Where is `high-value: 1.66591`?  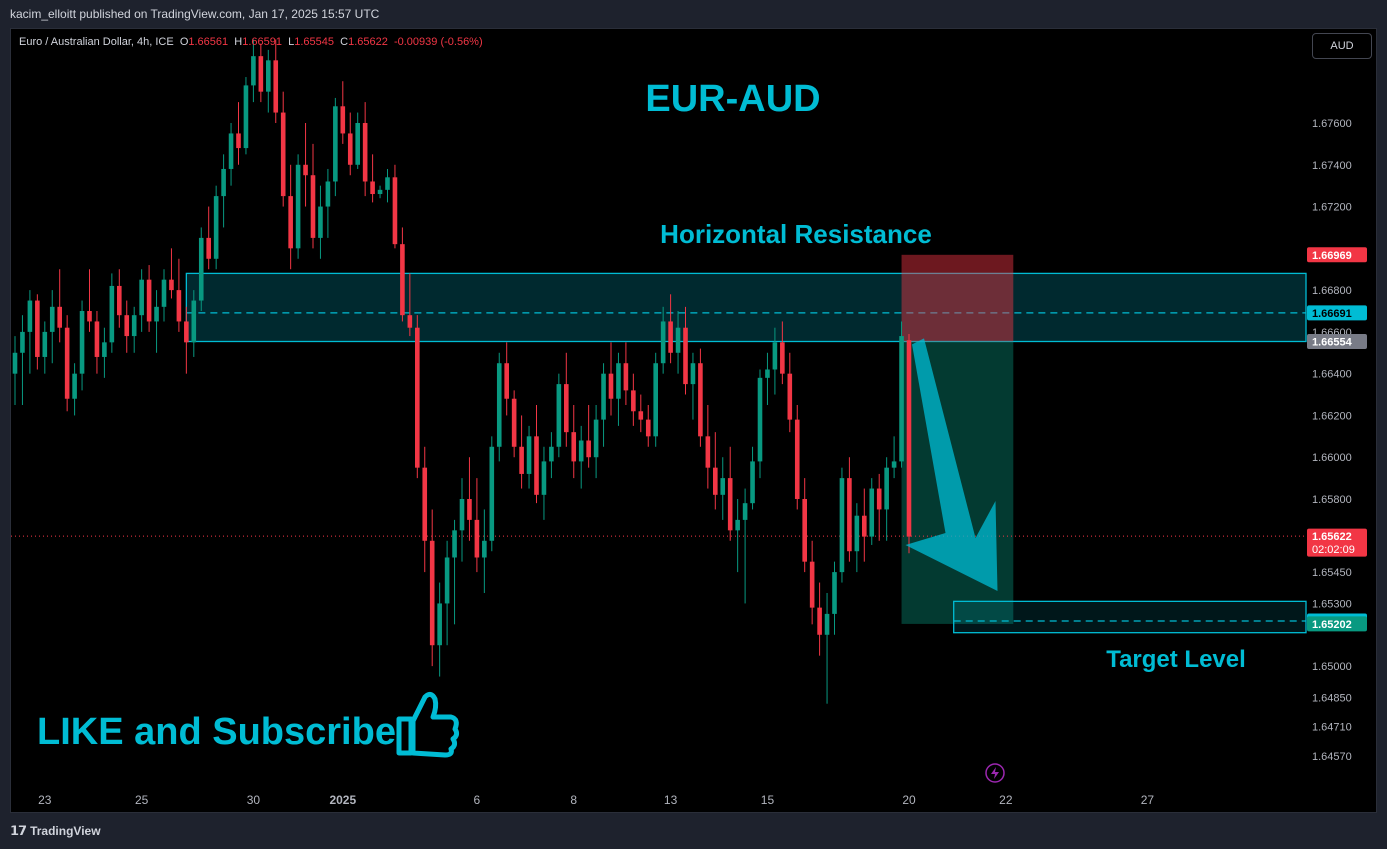
high-value: 1.66591 is located at coordinates (262, 42).